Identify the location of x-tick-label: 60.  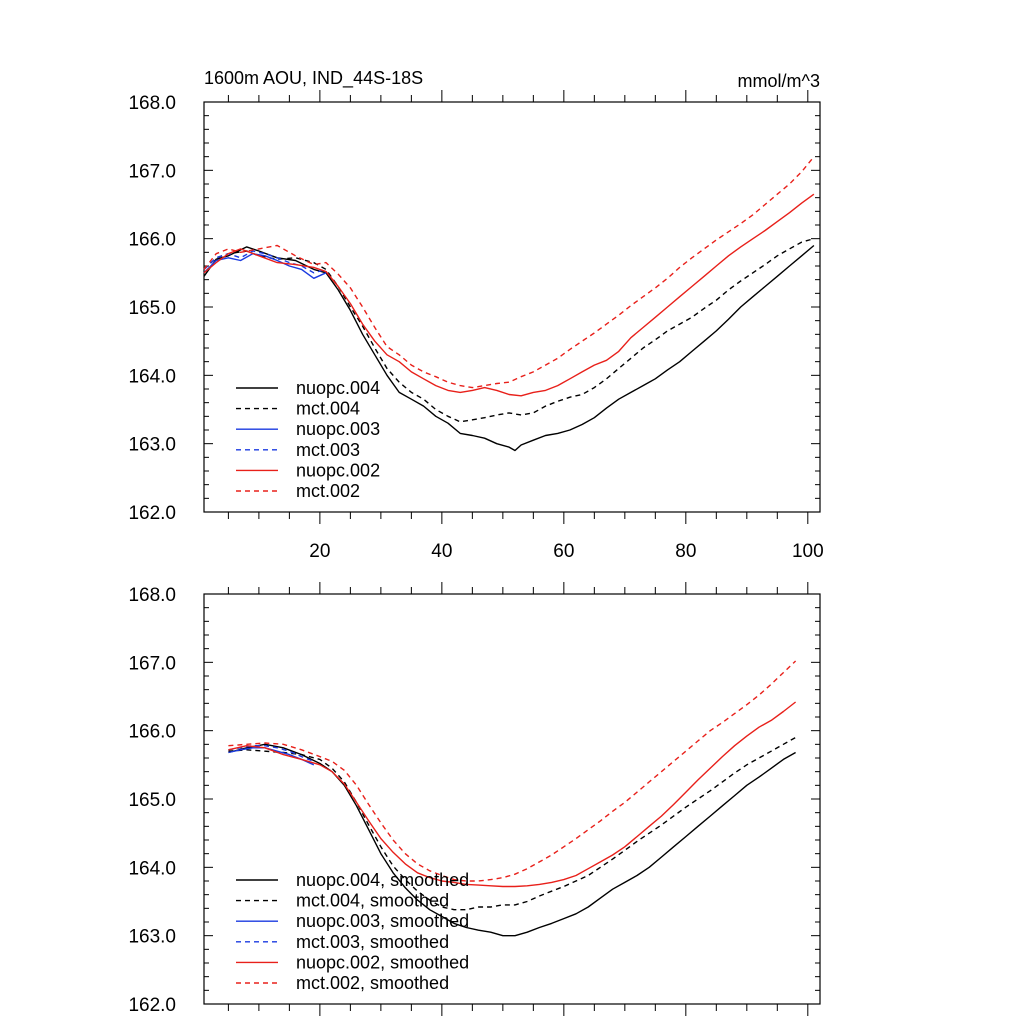
(563, 551).